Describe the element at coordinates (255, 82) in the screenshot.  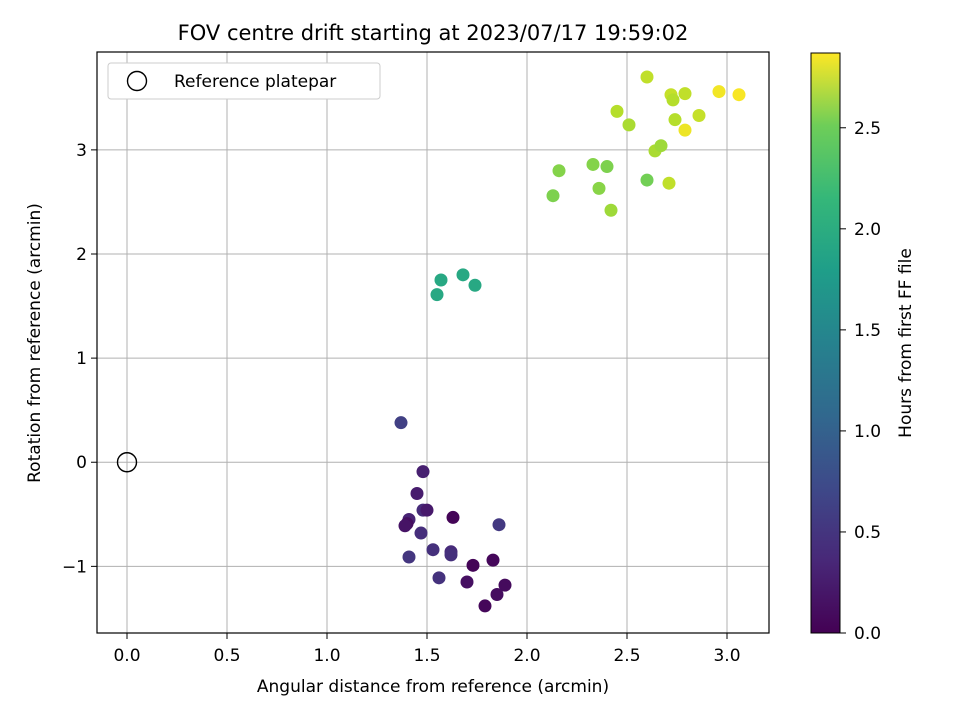
I see `legend-label: Reference platepar` at that location.